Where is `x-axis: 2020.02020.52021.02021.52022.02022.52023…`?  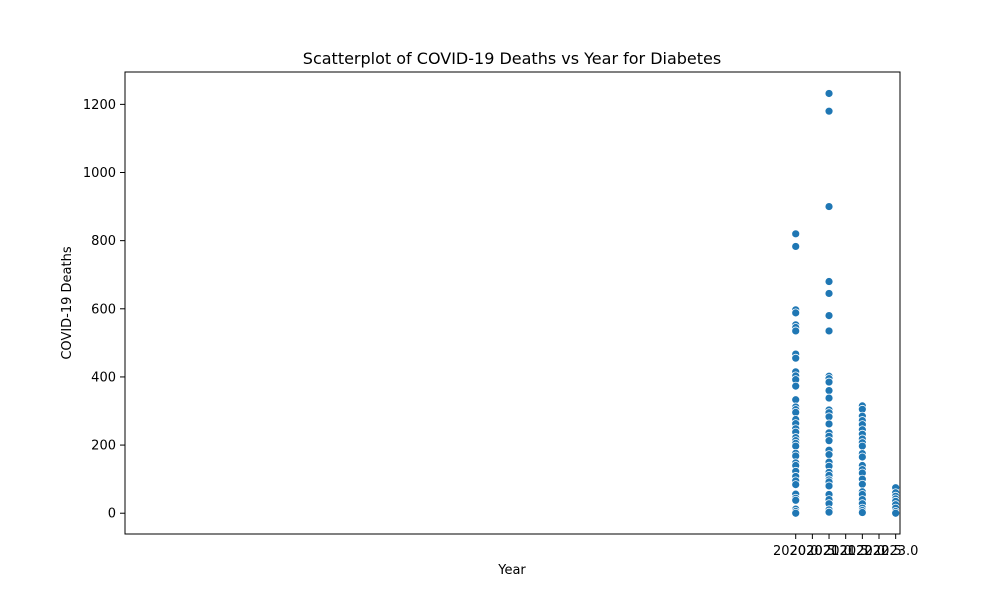 x-axis: 2020.02020.52021.02021.52022.02022.52023… is located at coordinates (845, 546).